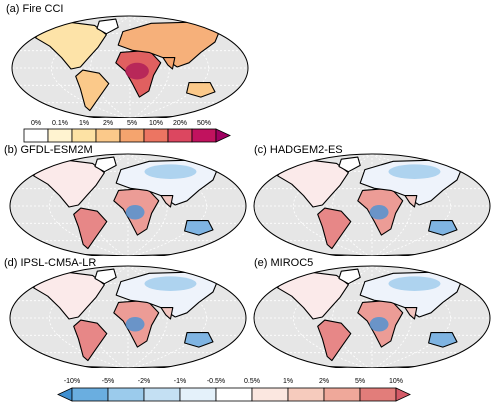 The image size is (500, 411). I want to click on map-fire-cci, so click(130, 66).